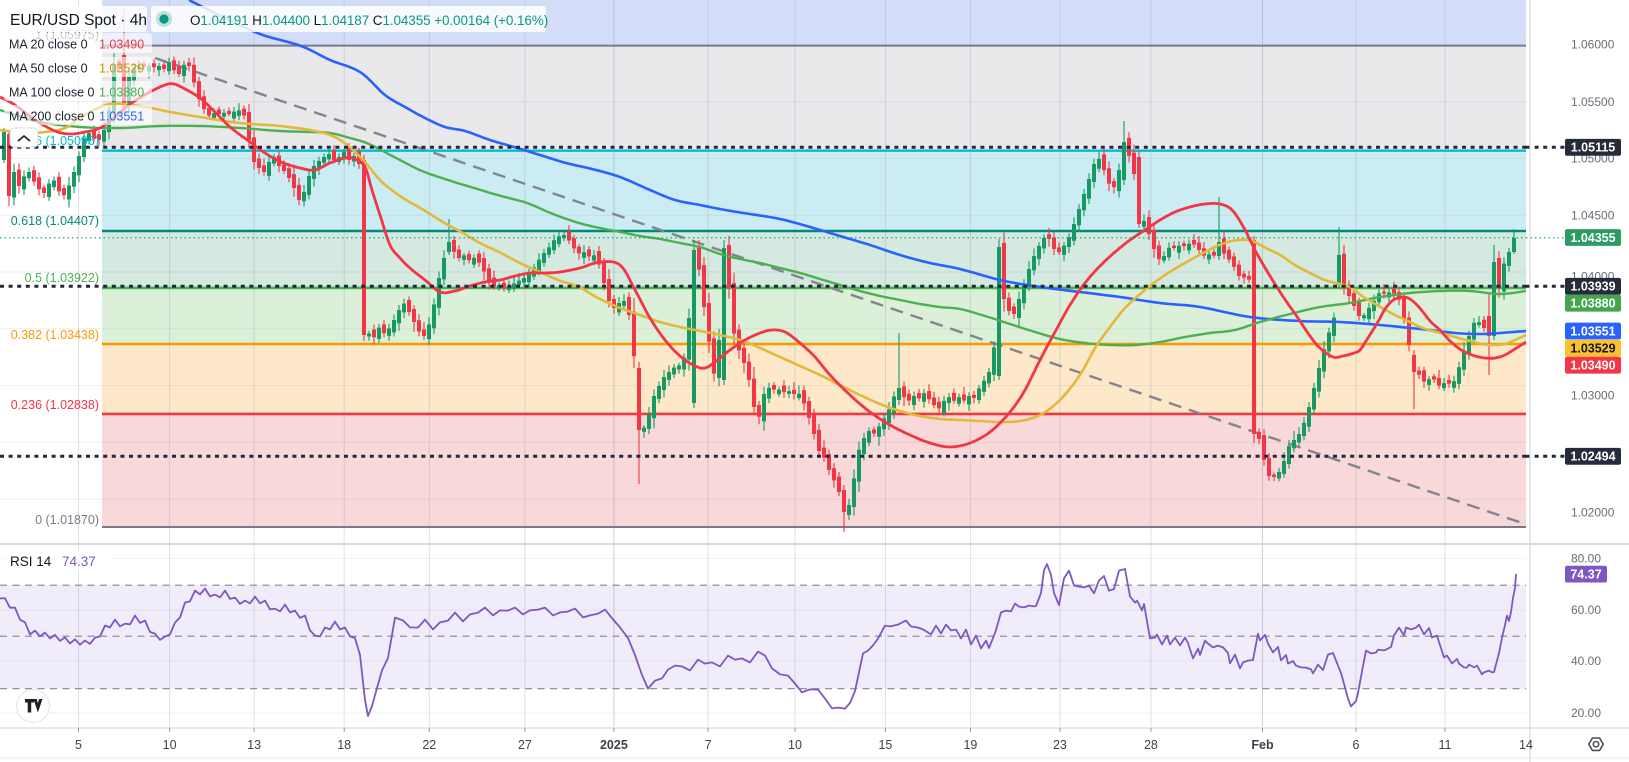  I want to click on svg-text: 0.5 (1.03922), so click(62, 278).